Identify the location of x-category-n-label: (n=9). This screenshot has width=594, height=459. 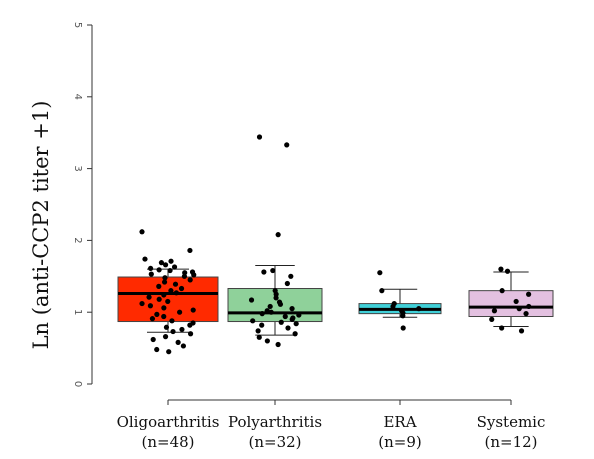
(399, 442).